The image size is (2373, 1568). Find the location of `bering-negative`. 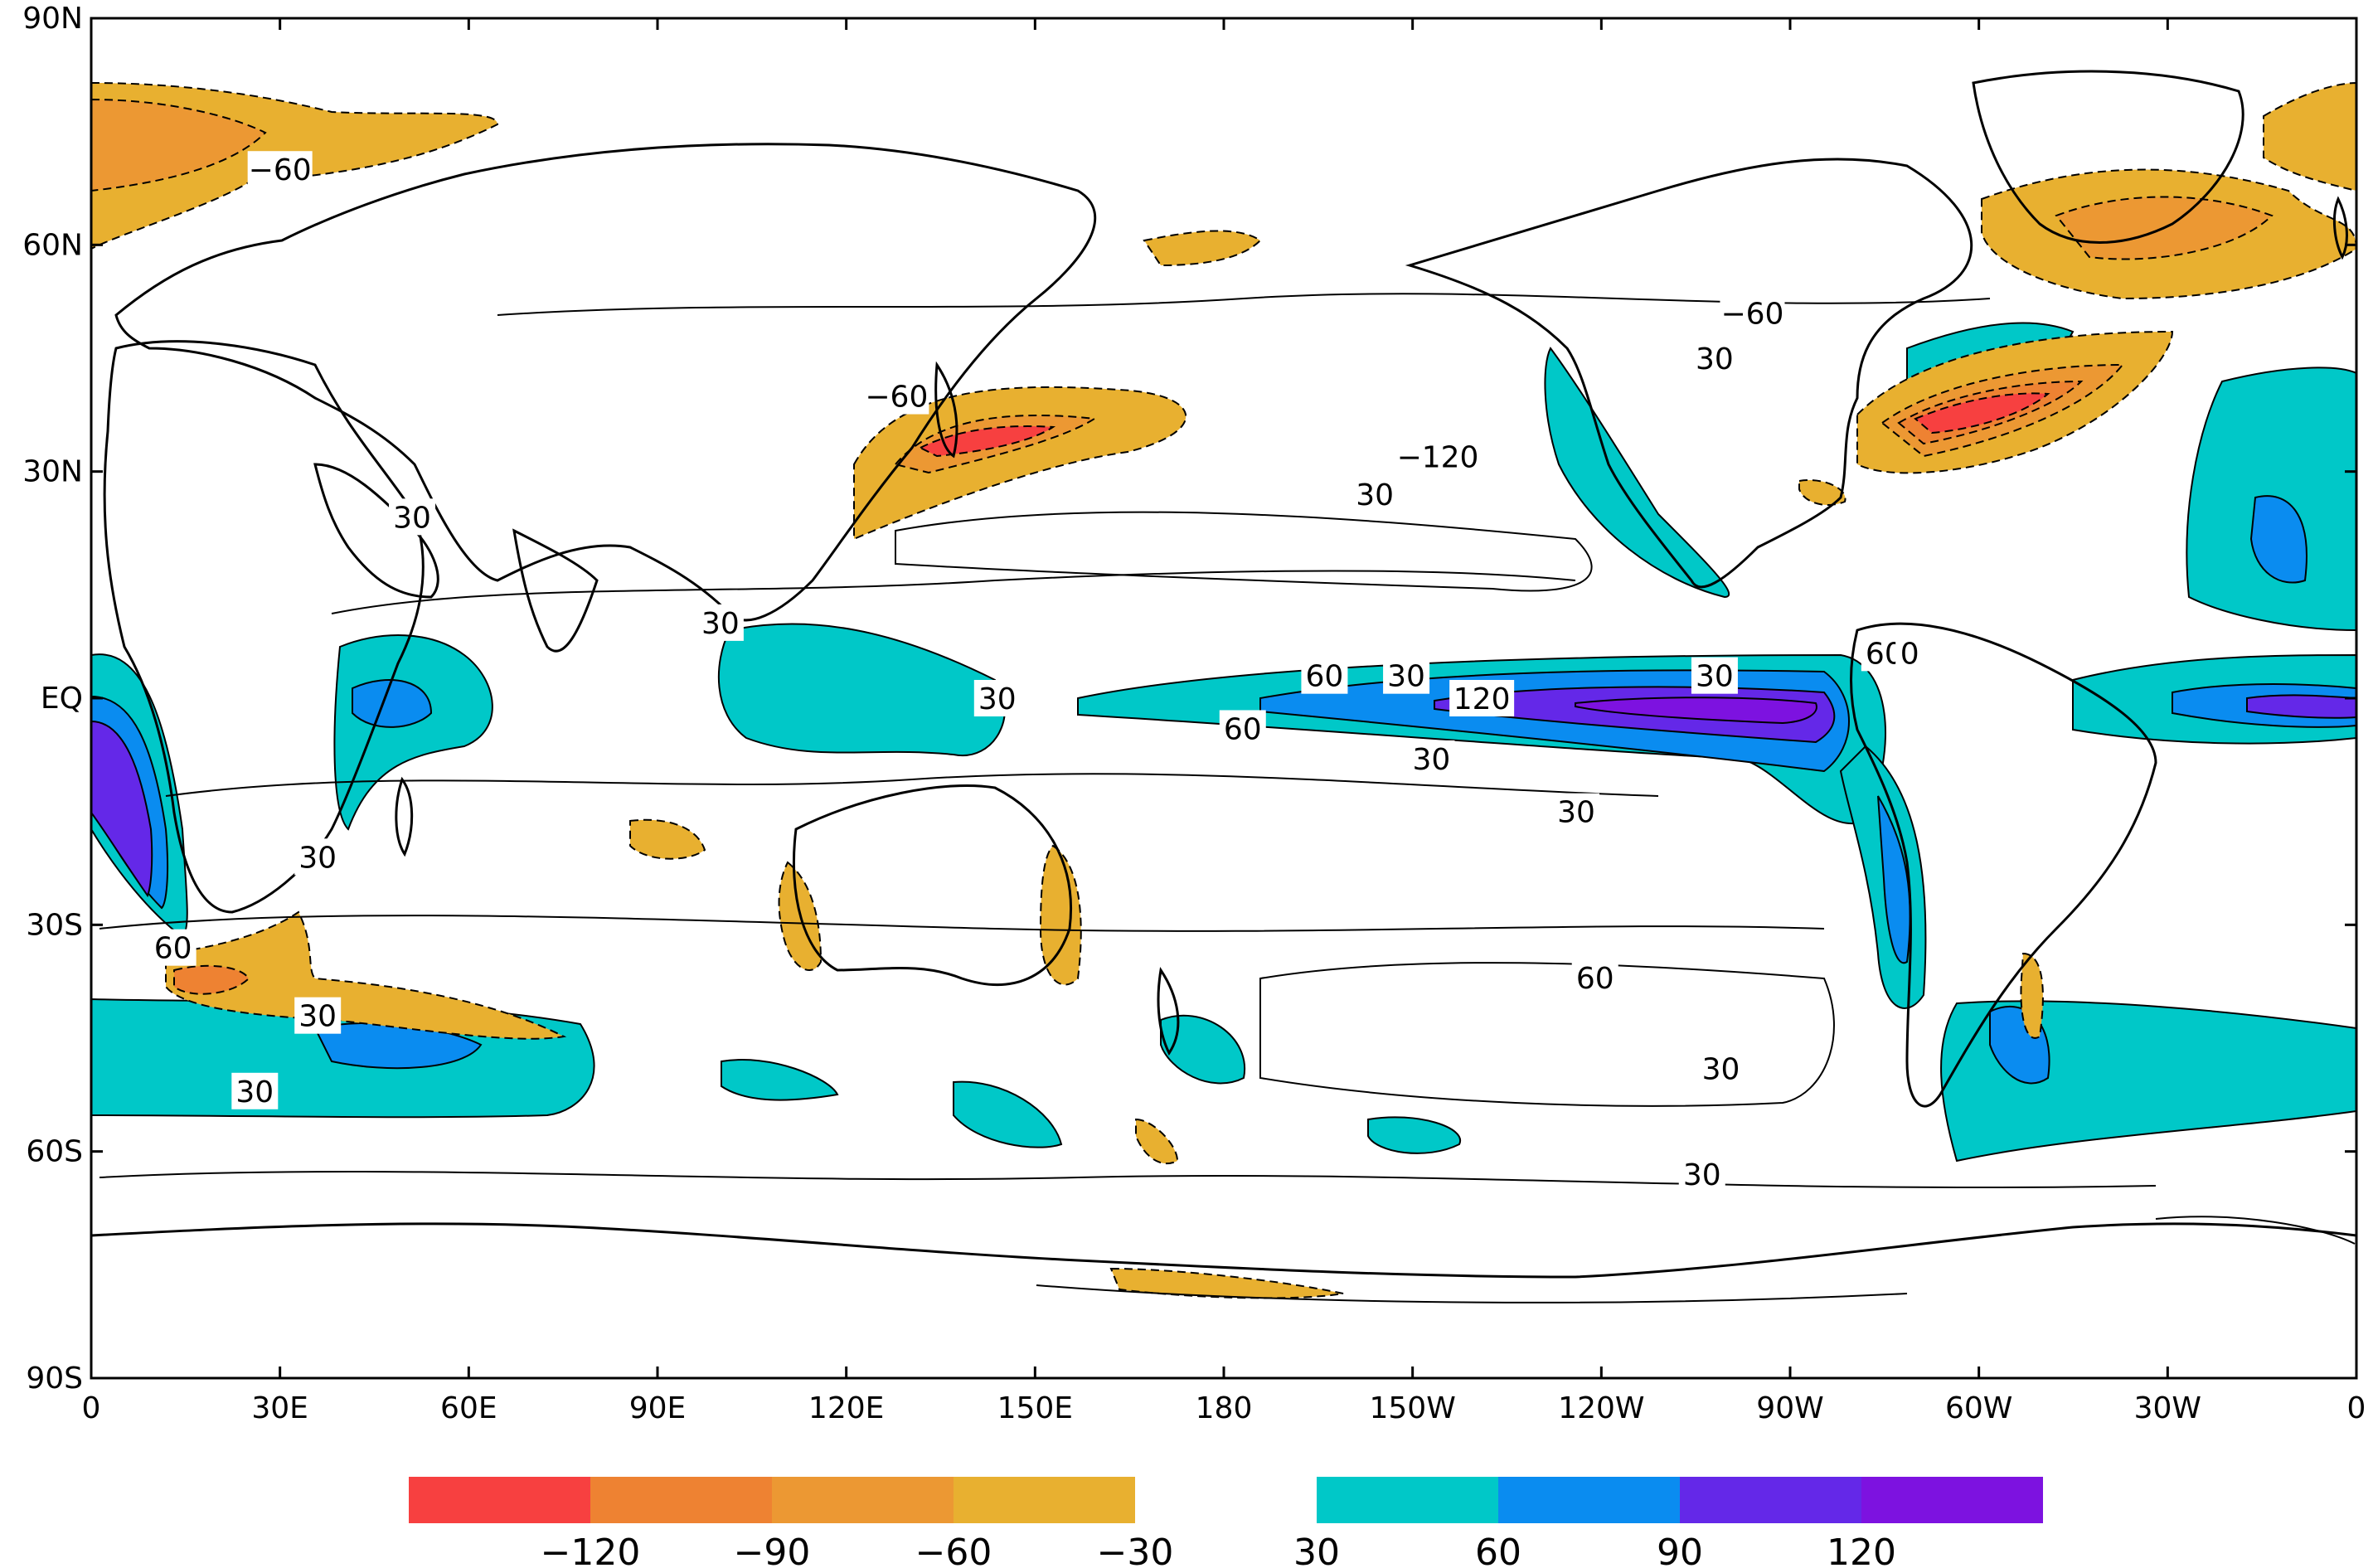

bering-negative is located at coordinates (1202, 248).